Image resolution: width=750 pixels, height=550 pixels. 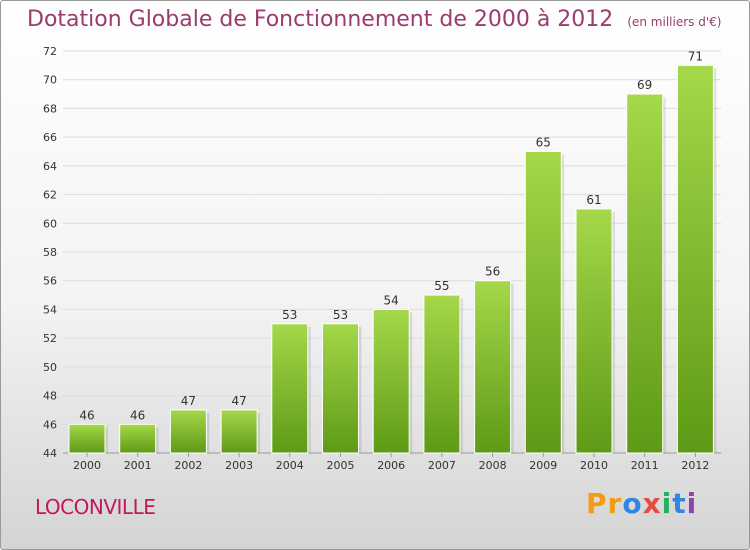 I want to click on bar-2001, so click(x=138, y=438).